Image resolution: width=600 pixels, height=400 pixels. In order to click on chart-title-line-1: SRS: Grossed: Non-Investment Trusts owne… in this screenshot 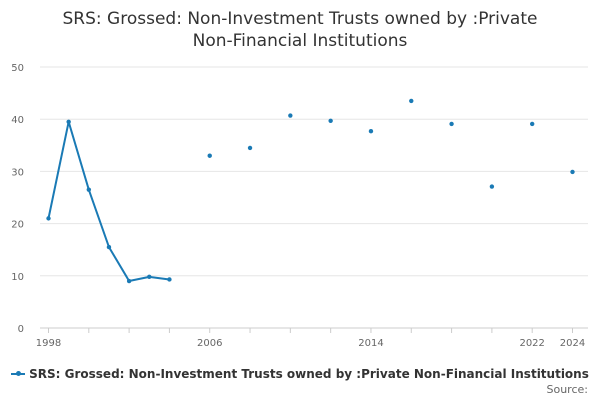, I will do `click(300, 19)`.